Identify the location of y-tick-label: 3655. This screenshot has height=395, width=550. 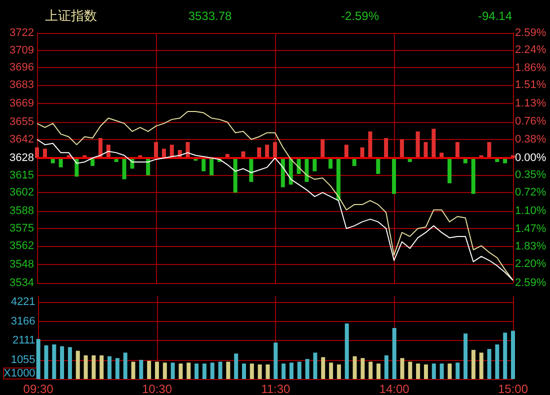
(22, 122).